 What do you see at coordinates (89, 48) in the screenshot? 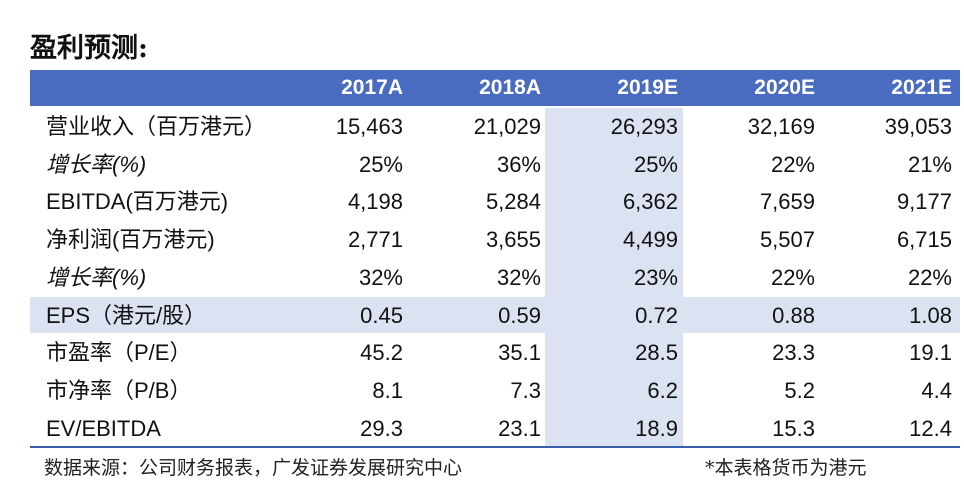
I see `title: 盈利预测:` at bounding box center [89, 48].